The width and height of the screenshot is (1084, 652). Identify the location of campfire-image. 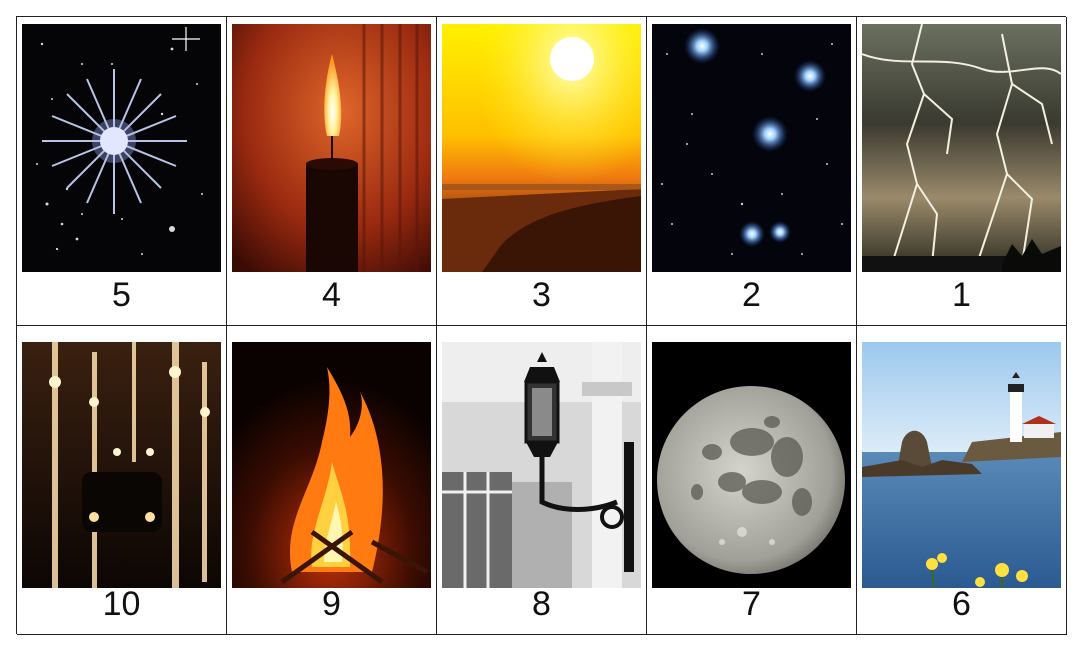
(331, 465).